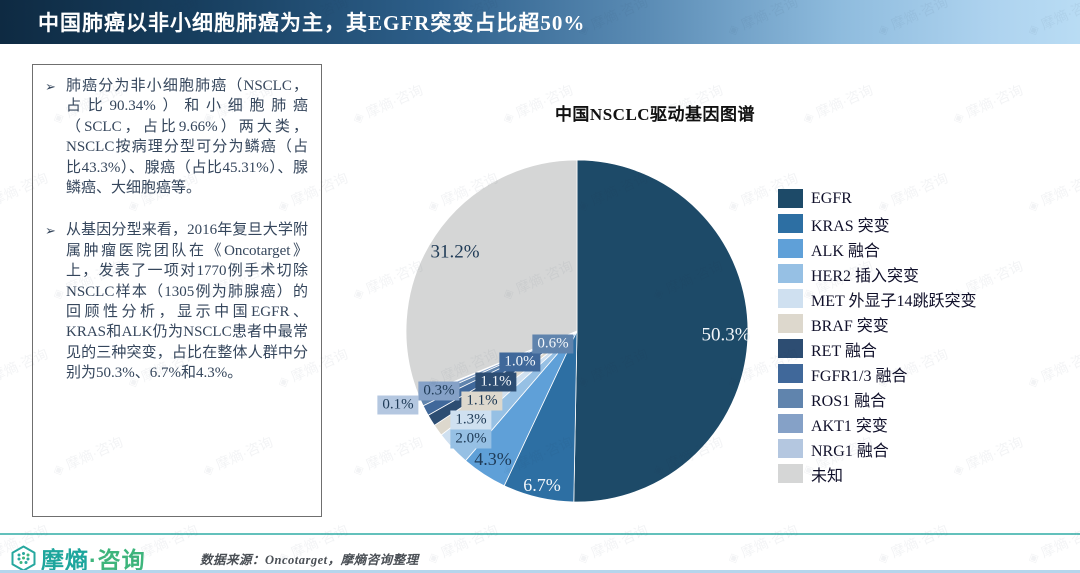 The height and width of the screenshot is (573, 1080). I want to click on legend-label: MET 外显子14跳跃突变, so click(894, 301).